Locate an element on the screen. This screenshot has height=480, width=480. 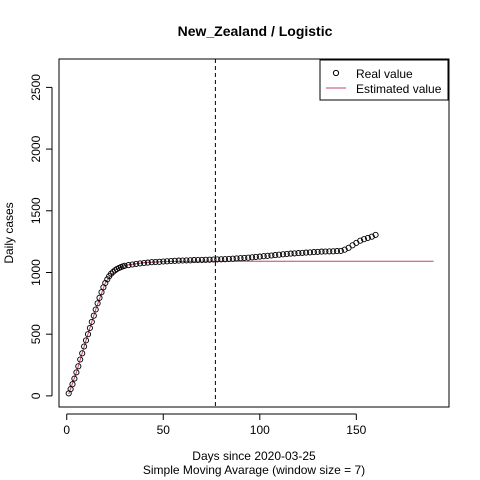
y-tick-label: 1000 is located at coordinates (36, 272).